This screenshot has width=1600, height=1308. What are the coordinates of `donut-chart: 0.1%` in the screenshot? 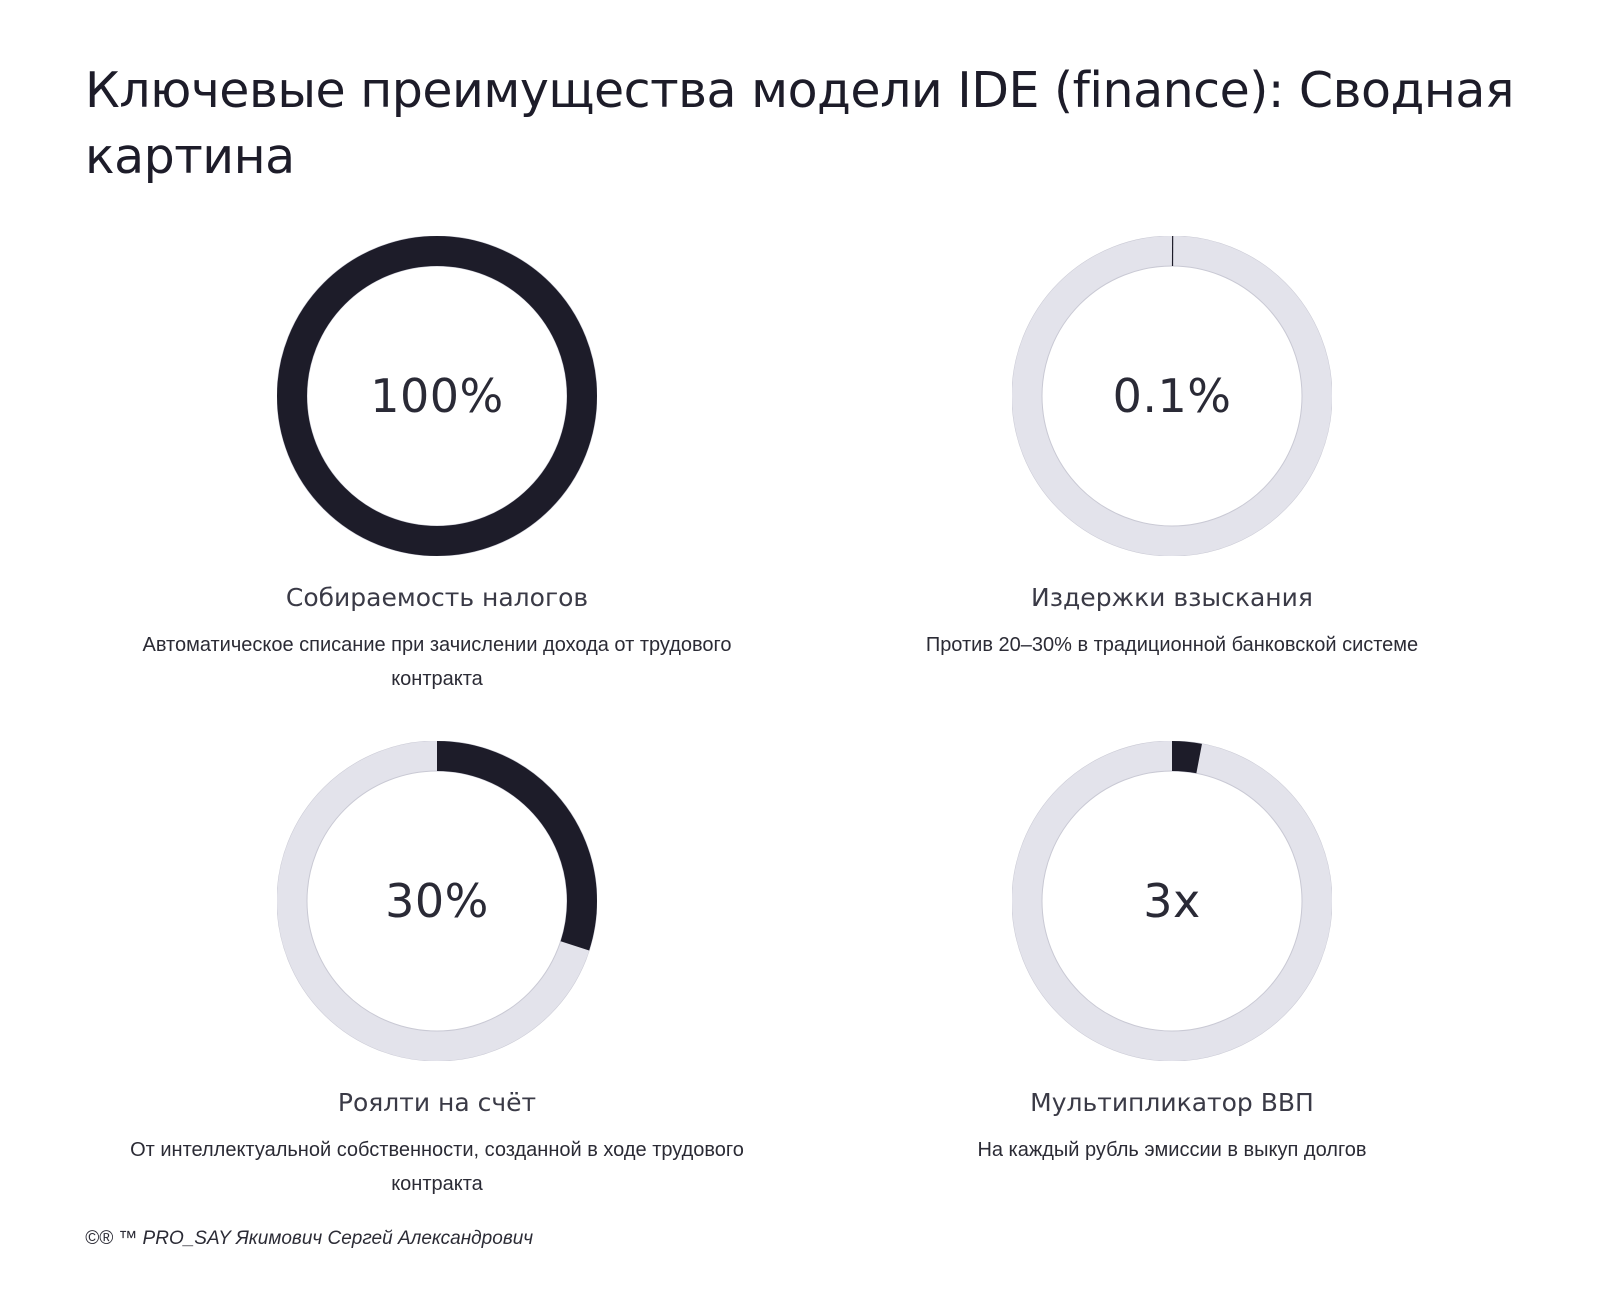 It's located at (1172, 396).